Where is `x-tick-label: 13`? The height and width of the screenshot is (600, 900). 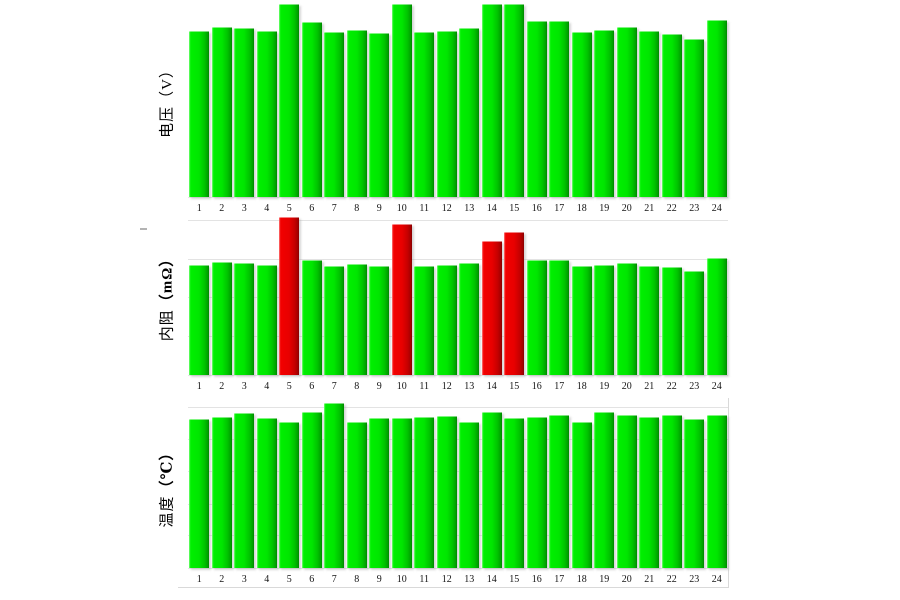
x-tick-label: 13 is located at coordinates (469, 208).